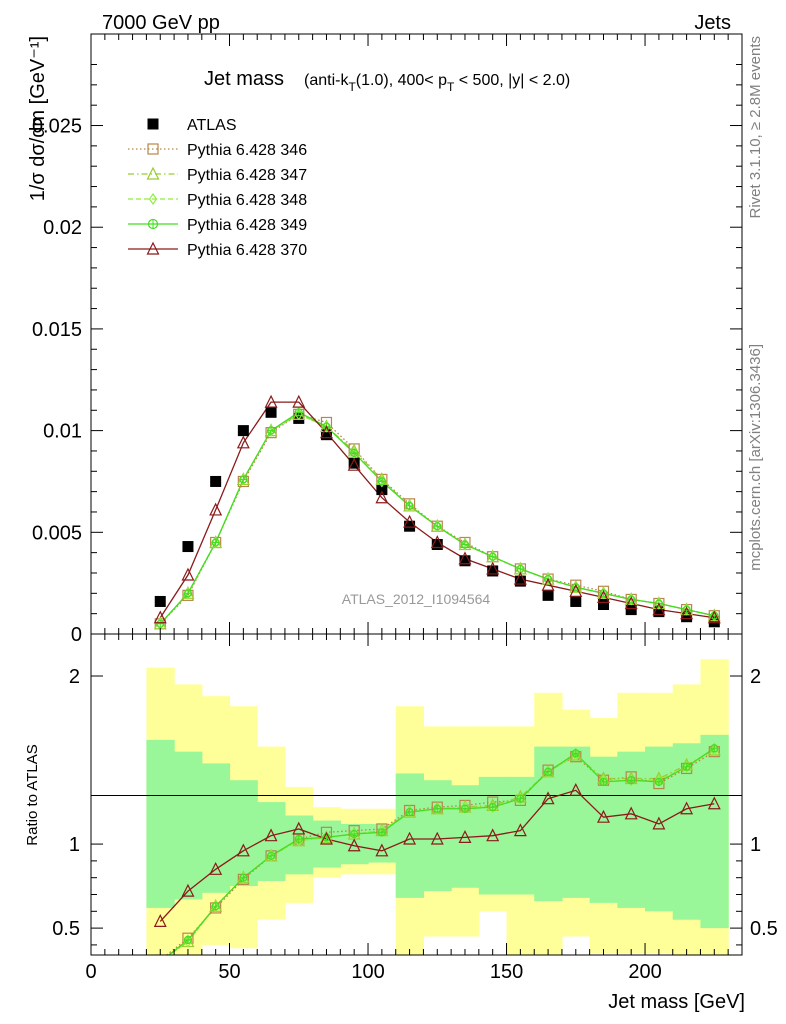 The width and height of the screenshot is (786, 1024). What do you see at coordinates (644, 972) in the screenshot?
I see `x-tick-label: 200` at bounding box center [644, 972].